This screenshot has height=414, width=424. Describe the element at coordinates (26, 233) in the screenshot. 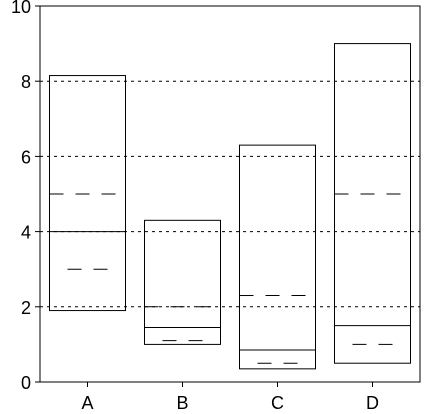

I see `y-tick-label-4: 4` at that location.